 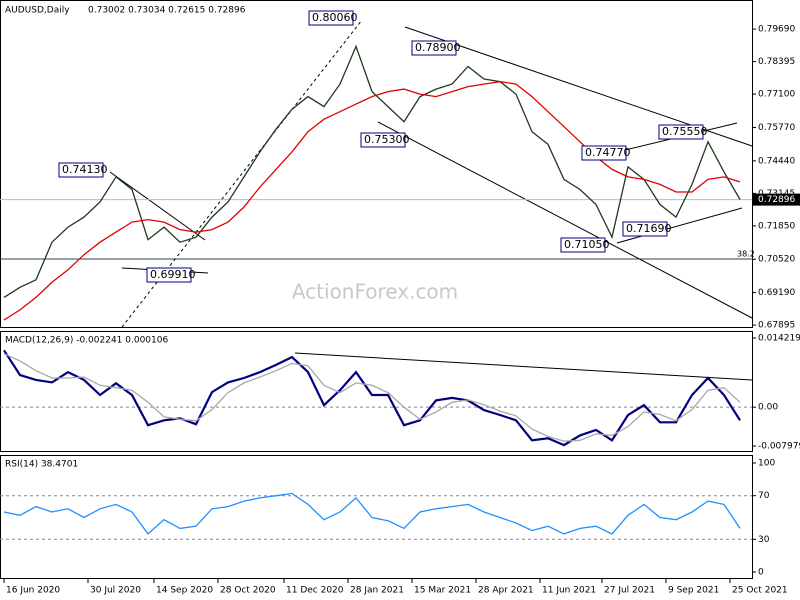 What do you see at coordinates (387, 139) in the screenshot?
I see `price-annotation: 0.75300` at bounding box center [387, 139].